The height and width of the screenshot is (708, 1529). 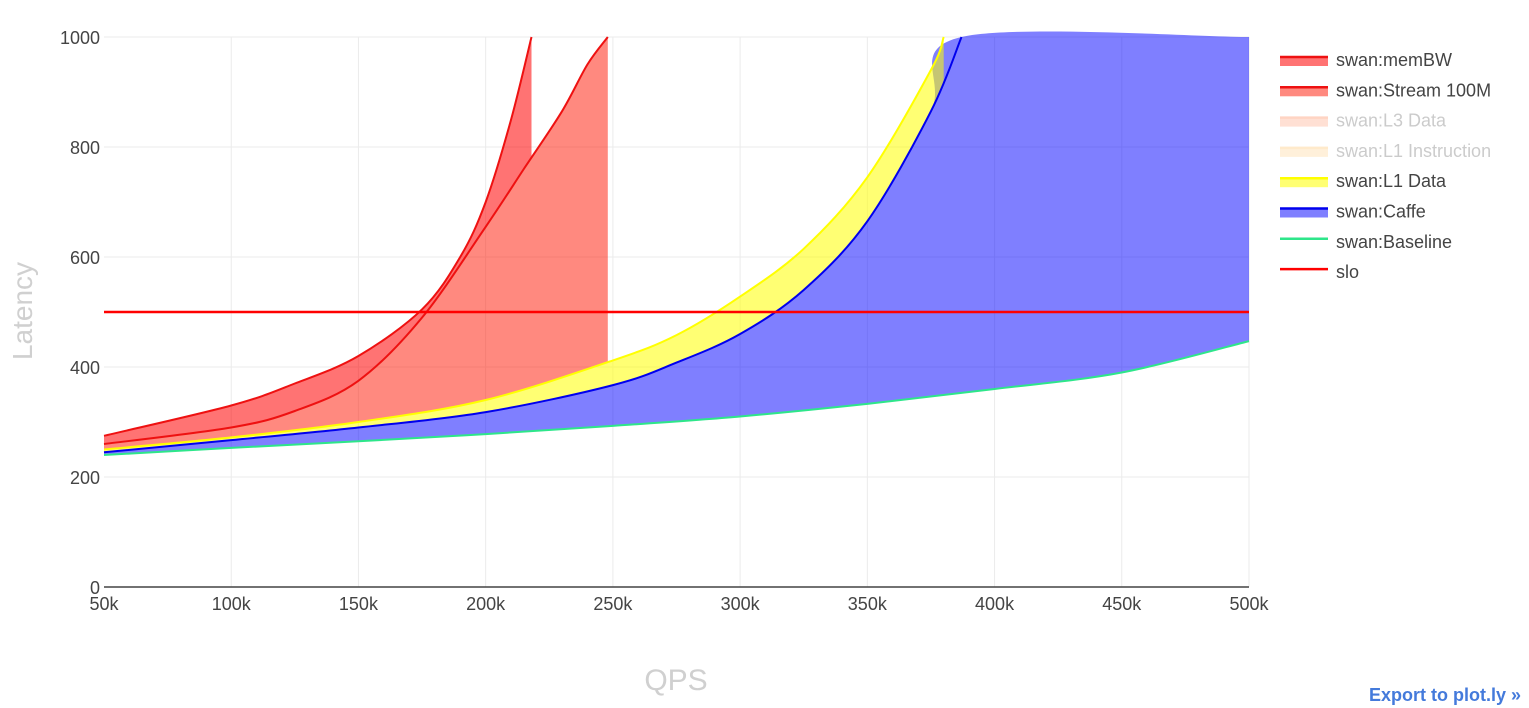 What do you see at coordinates (675, 680) in the screenshot?
I see `x-axis-title: QPS` at bounding box center [675, 680].